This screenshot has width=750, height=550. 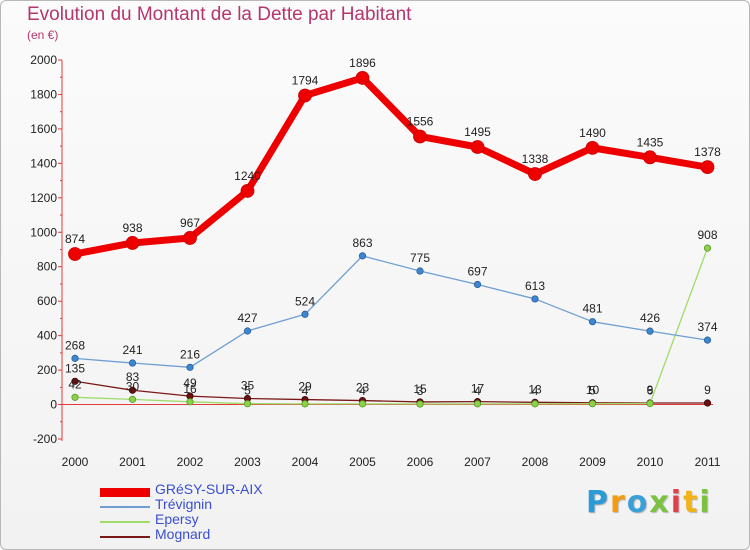 I want to click on data-label-1: 374, so click(x=707, y=327).